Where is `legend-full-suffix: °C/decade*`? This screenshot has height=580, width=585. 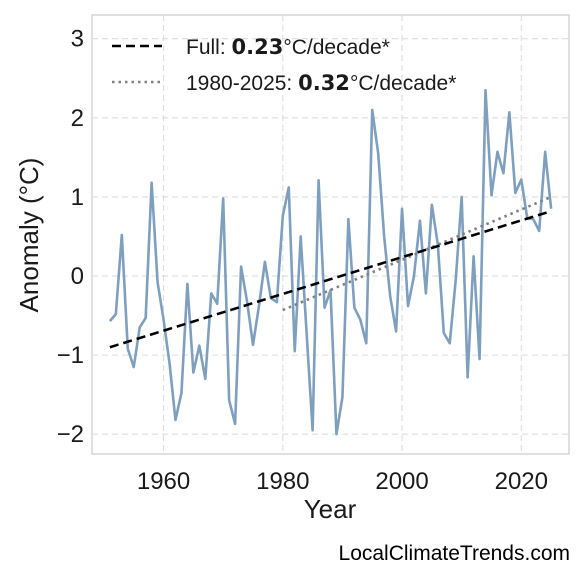 legend-full-suffix: °C/decade* is located at coordinates (336, 47).